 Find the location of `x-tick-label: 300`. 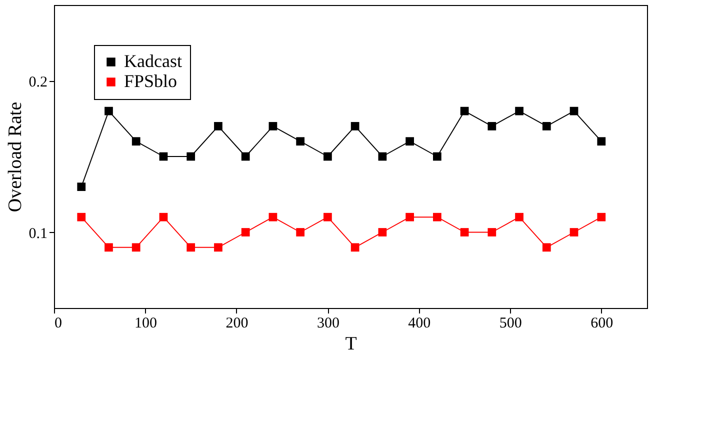

x-tick-label: 300 is located at coordinates (328, 324).